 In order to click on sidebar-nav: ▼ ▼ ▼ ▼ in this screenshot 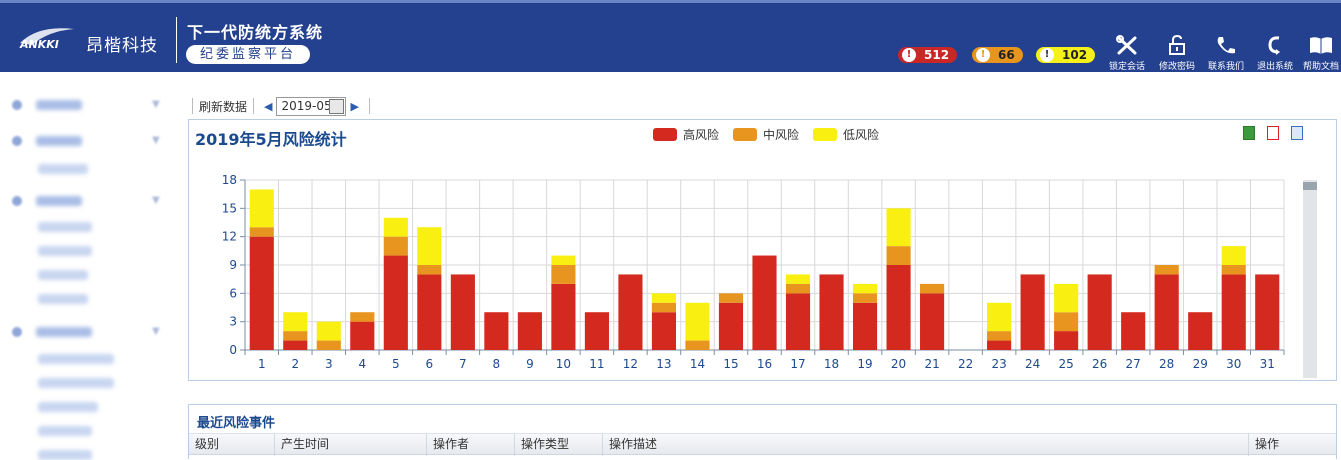, I will do `click(89, 266)`.